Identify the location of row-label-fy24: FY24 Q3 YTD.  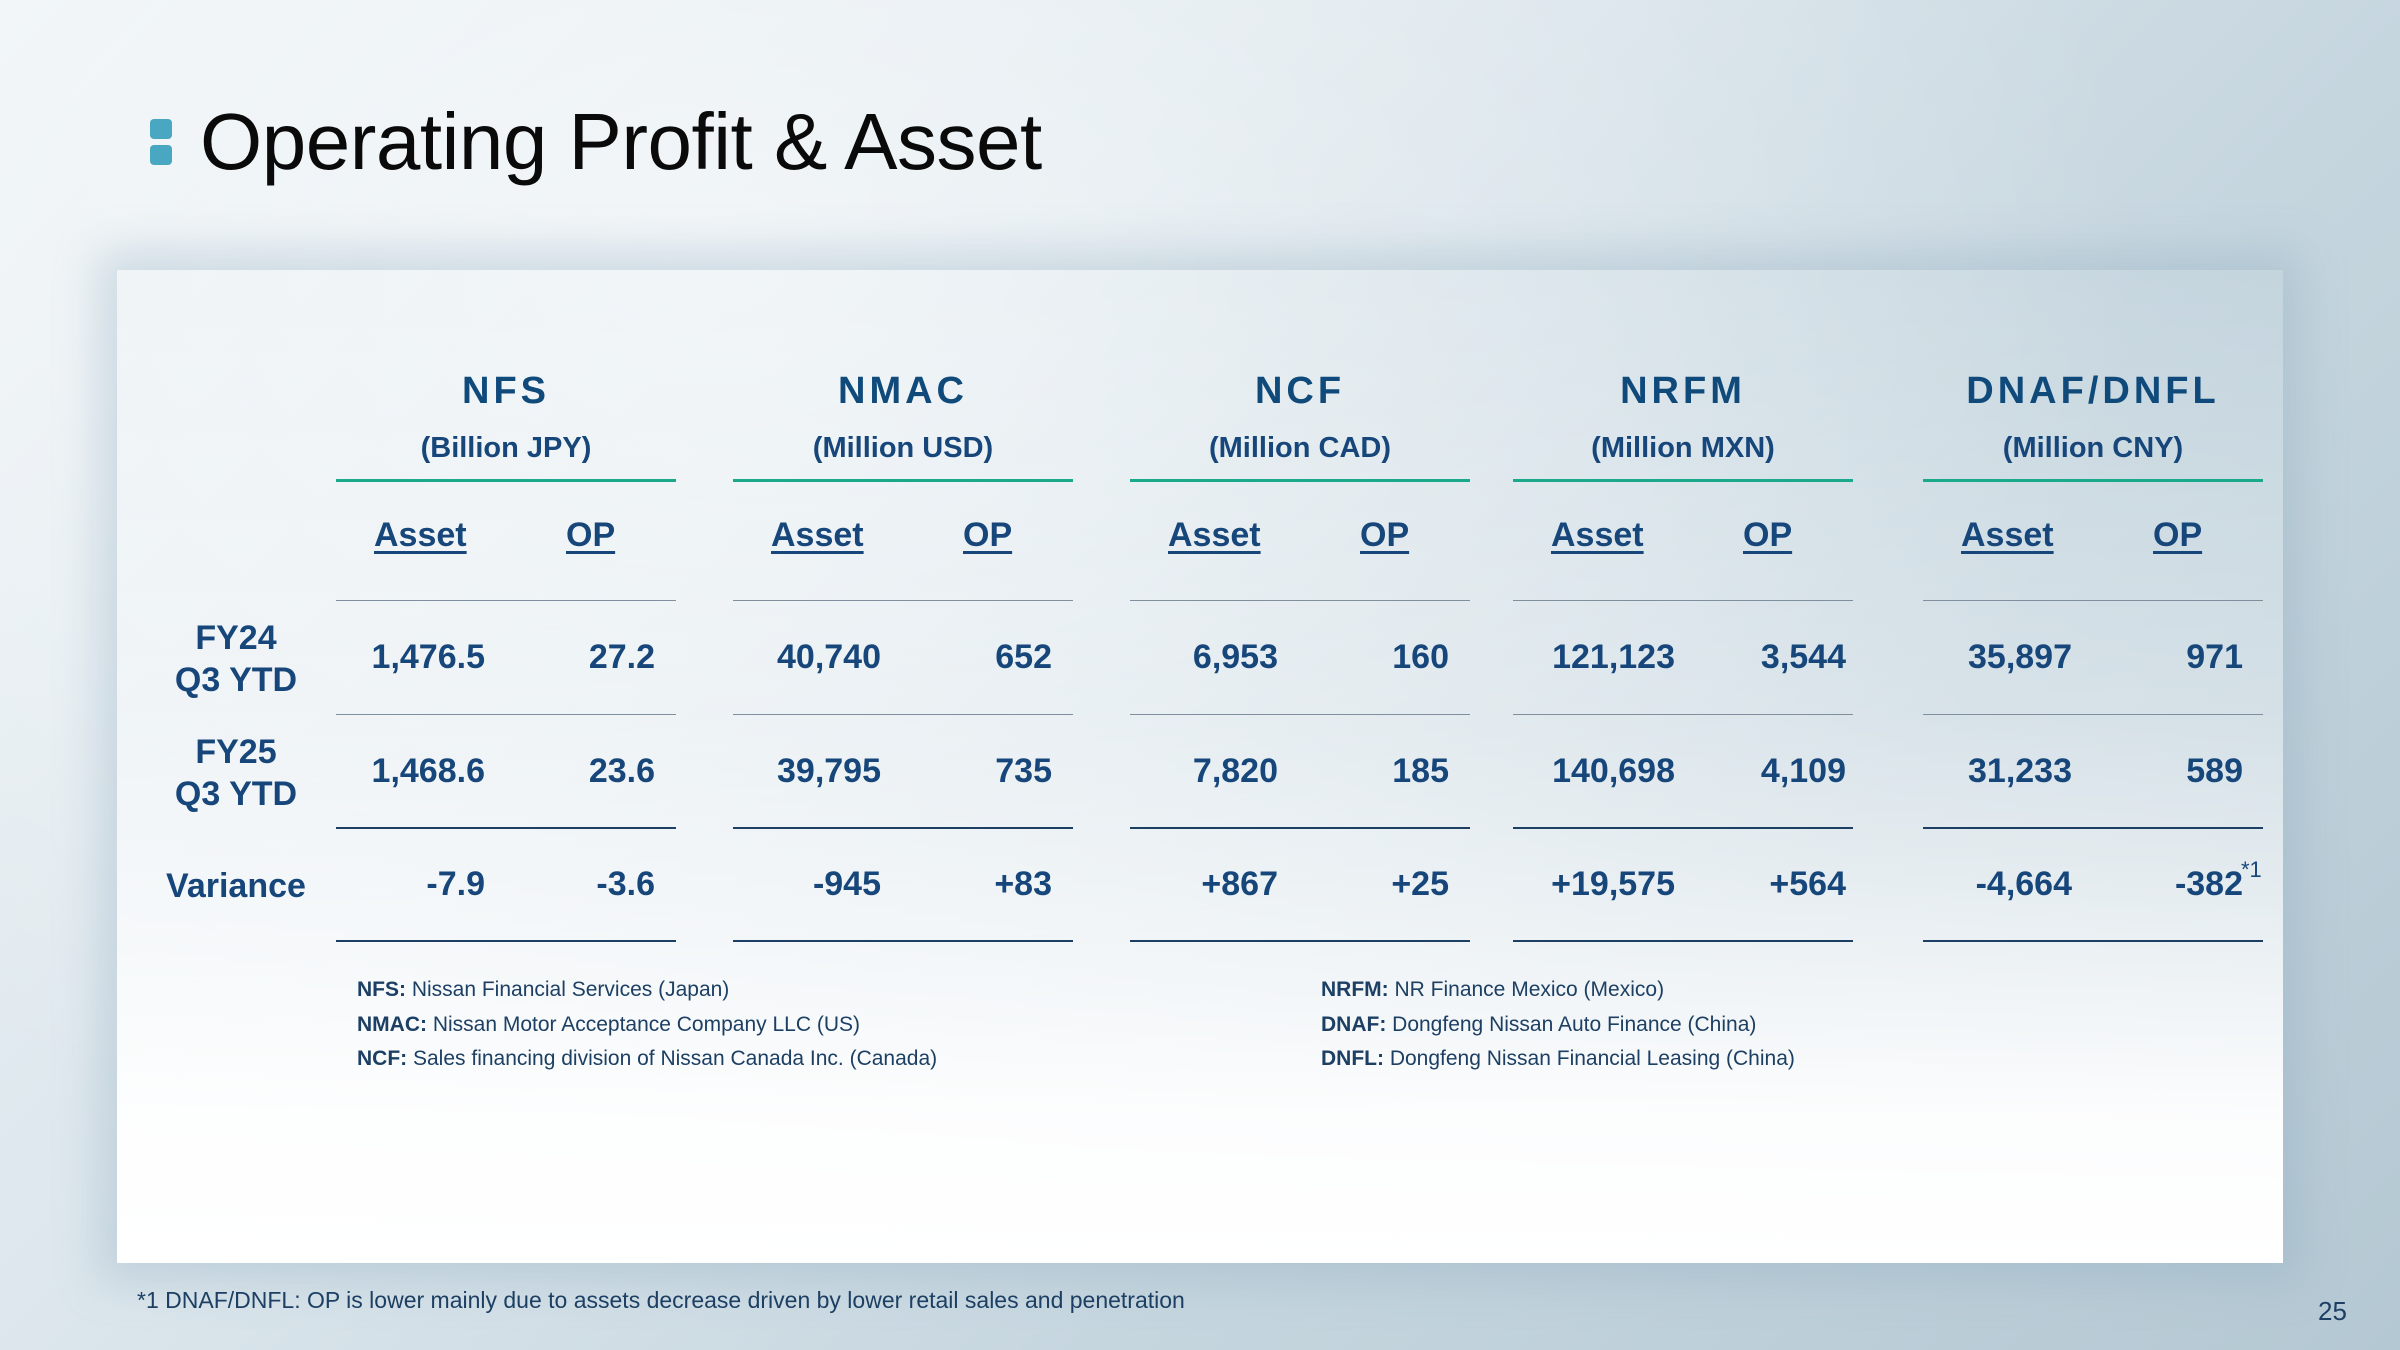
(236, 659).